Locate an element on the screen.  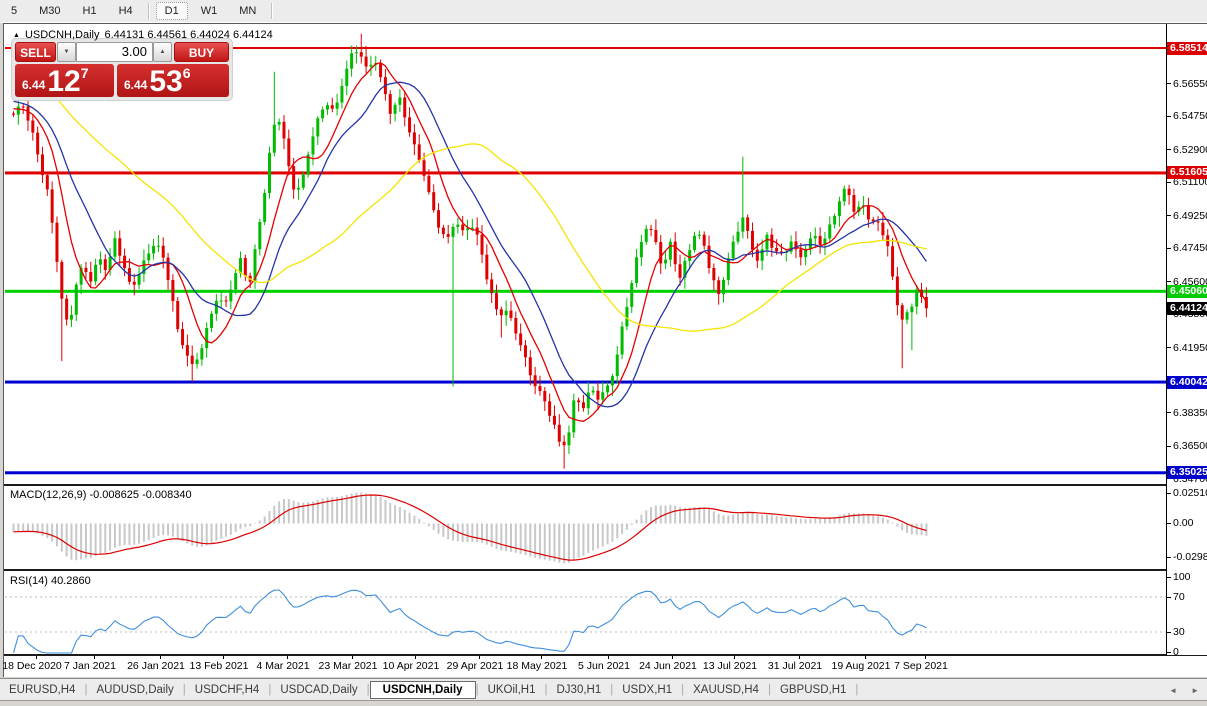
chart-tab-usdcad-daily: USDCAD,Daily is located at coordinates (319, 690).